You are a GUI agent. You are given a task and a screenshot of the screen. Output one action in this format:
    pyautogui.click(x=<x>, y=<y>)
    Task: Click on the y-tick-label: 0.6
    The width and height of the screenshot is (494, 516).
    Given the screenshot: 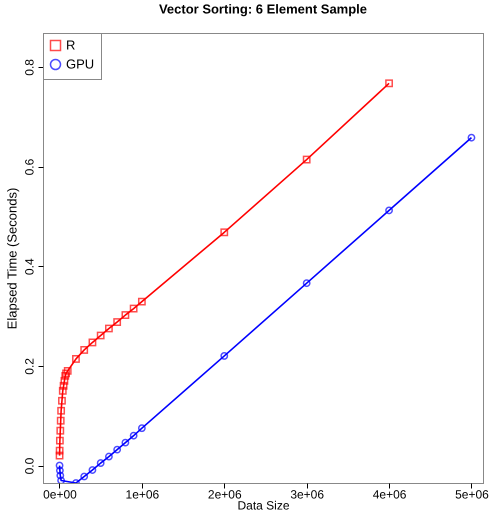 What is the action you would take?
    pyautogui.click(x=29, y=167)
    